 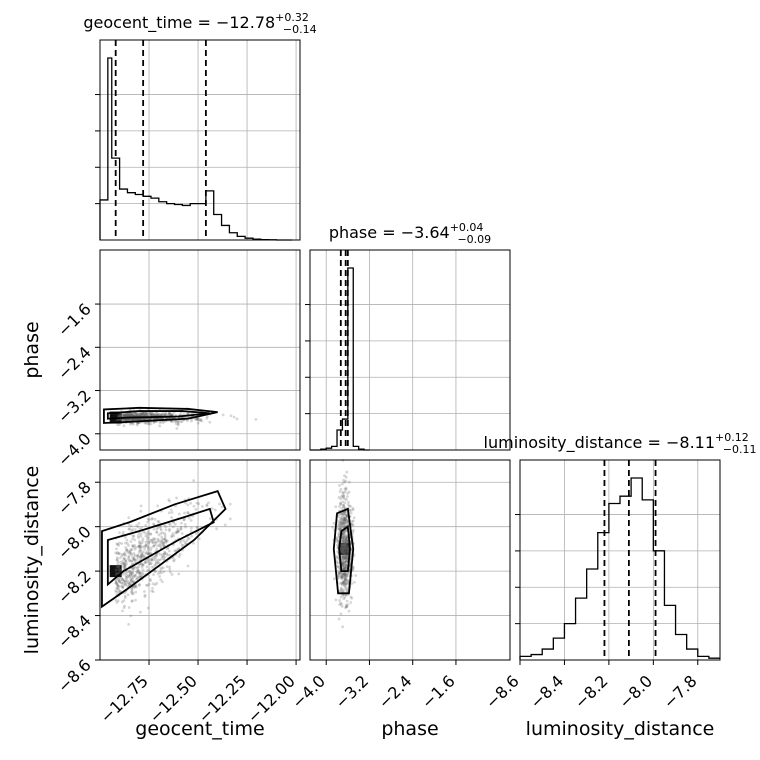 What do you see at coordinates (158, 415) in the screenshot?
I see `contour-inner` at bounding box center [158, 415].